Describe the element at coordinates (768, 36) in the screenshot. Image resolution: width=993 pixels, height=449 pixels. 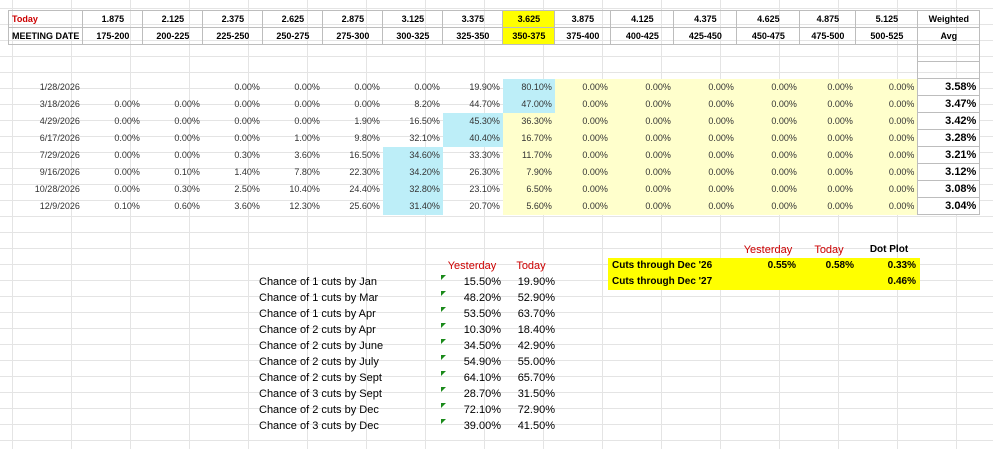
I see `rate-range-cell: 450-475` at that location.